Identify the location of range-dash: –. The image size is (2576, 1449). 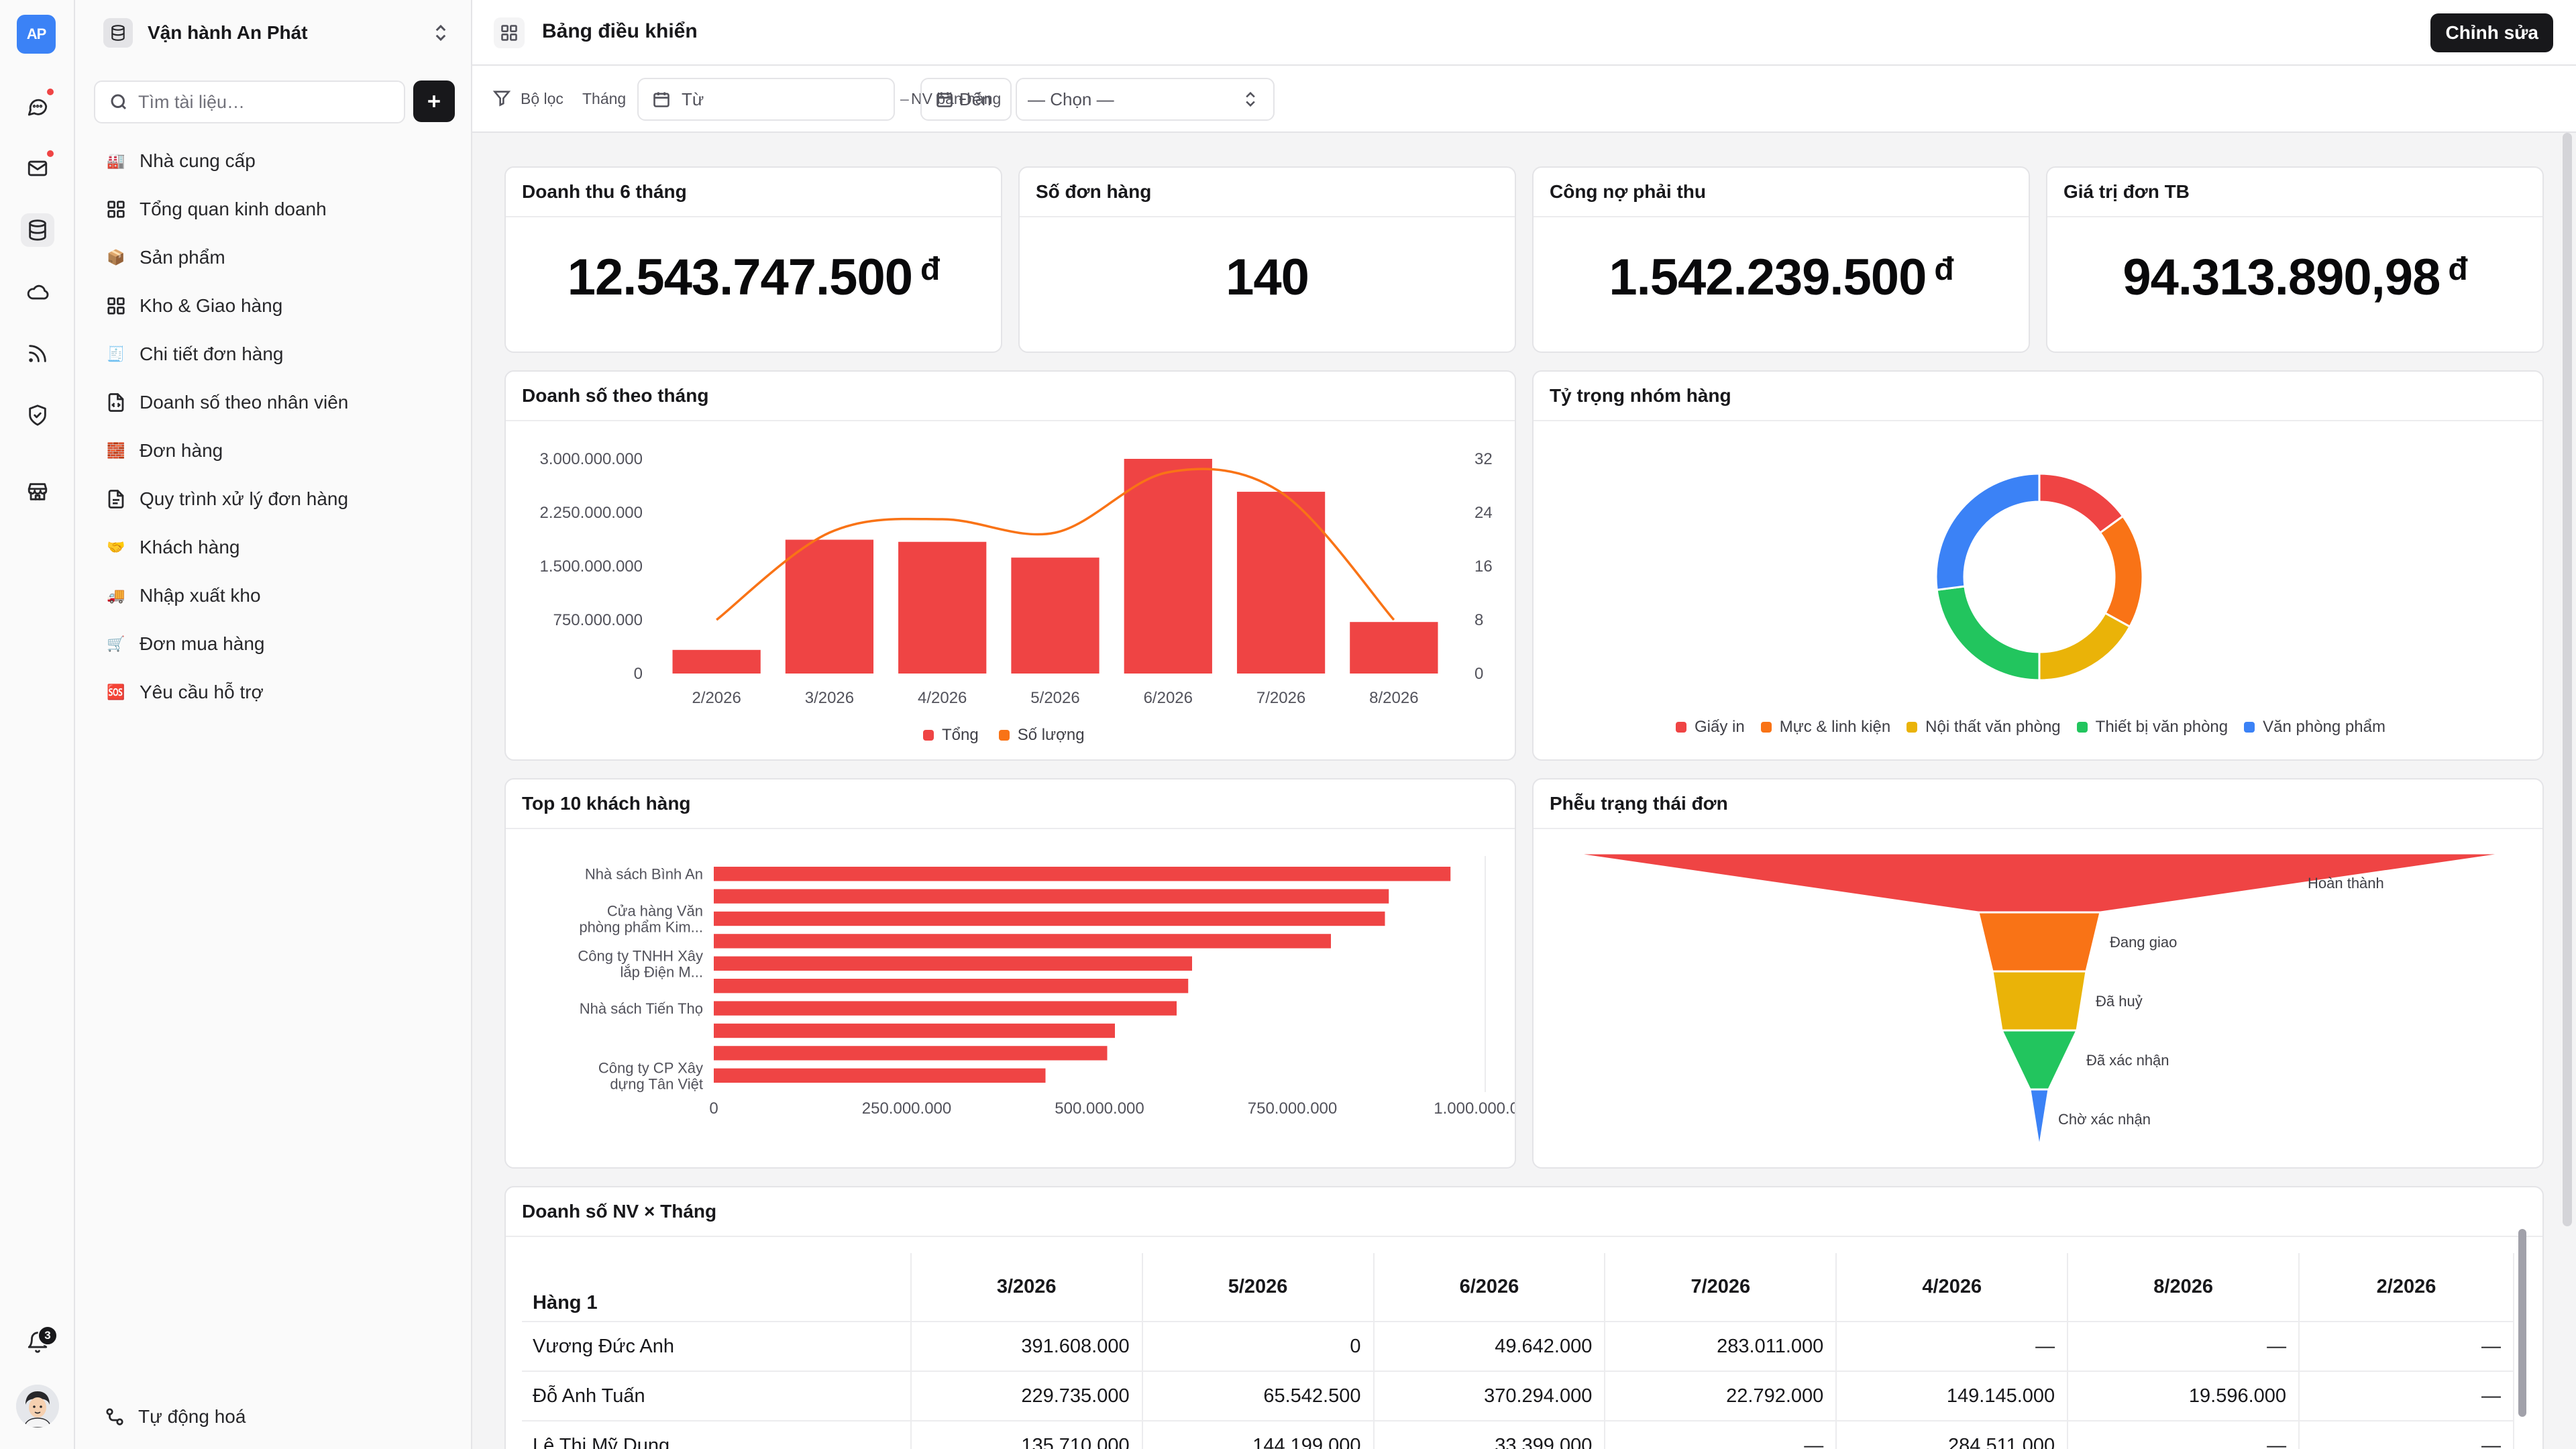
(904, 98).